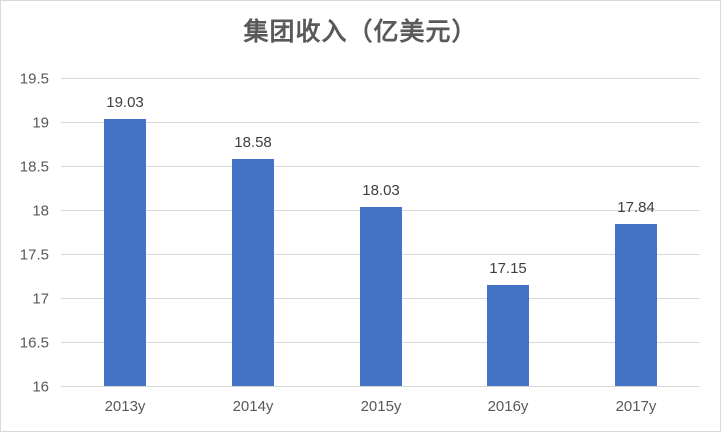  What do you see at coordinates (34, 343) in the screenshot?
I see `y-axis-label: 16.5` at bounding box center [34, 343].